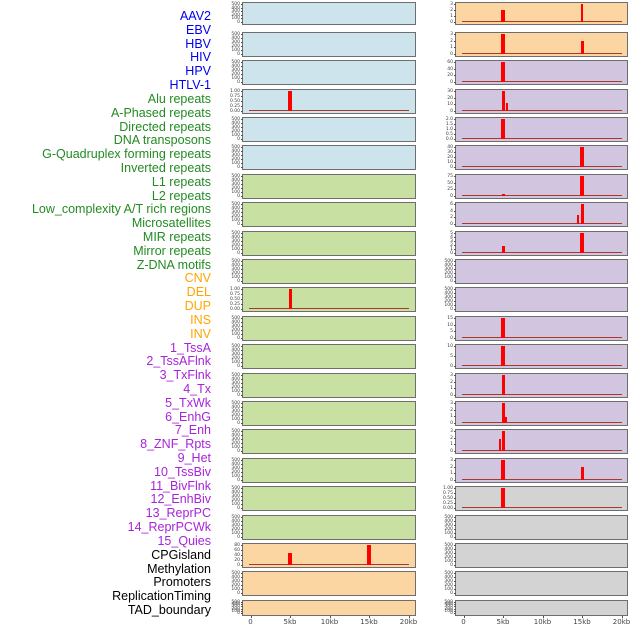 This screenshot has width=630, height=630. I want to click on y-tick-label: 0.25, so click(234, 106).